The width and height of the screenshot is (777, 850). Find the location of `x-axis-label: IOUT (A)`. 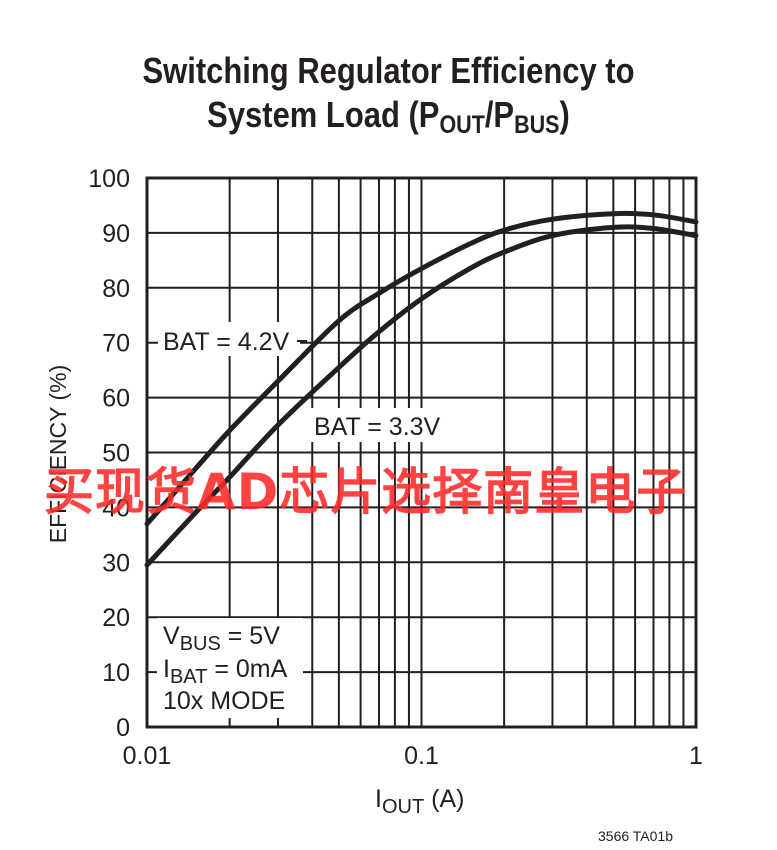

x-axis-label: IOUT (A) is located at coordinates (419, 801).